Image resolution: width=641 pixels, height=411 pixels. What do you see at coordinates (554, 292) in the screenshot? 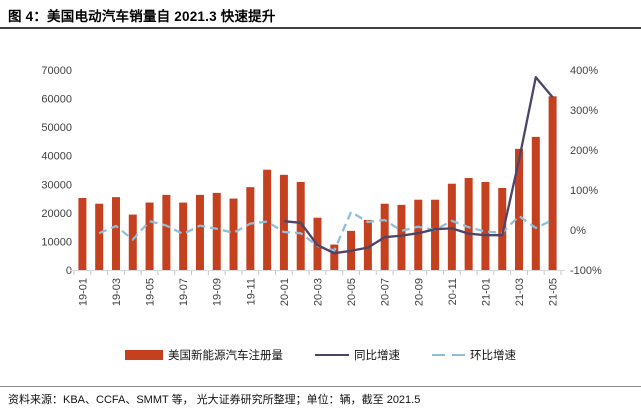
I see `x-tick-label-21-05: 21-05` at bounding box center [554, 292].